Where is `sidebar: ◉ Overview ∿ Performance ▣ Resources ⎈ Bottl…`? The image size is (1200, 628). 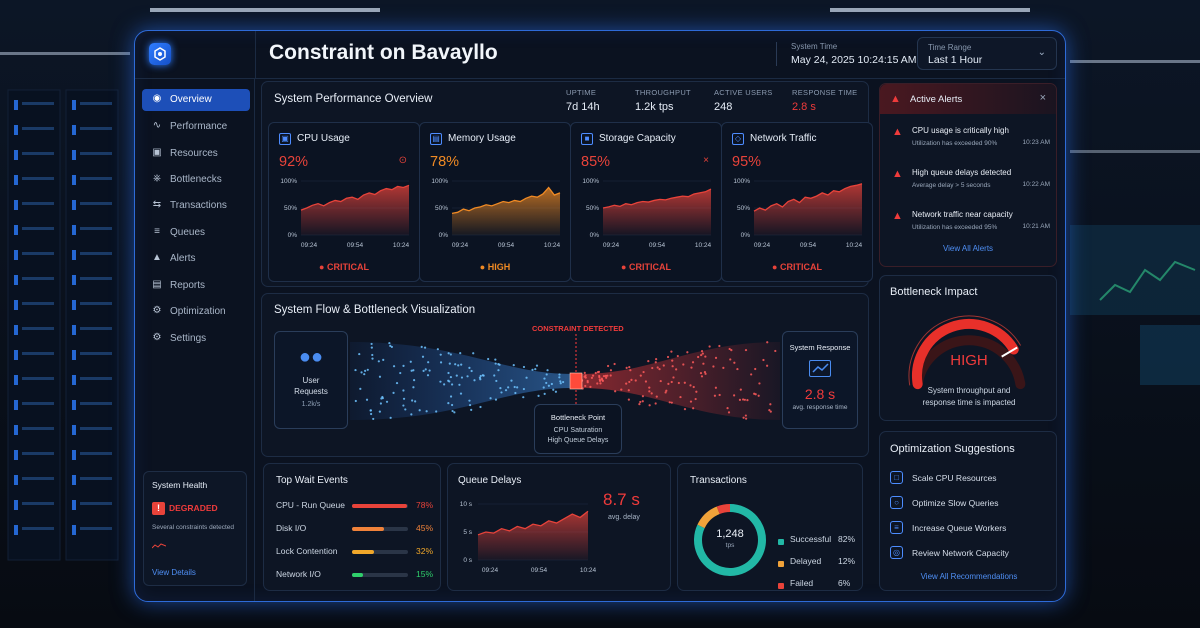
sidebar: ◉ Overview ∿ Performance ▣ Resources ⎈ Bottl… is located at coordinates (195, 340).